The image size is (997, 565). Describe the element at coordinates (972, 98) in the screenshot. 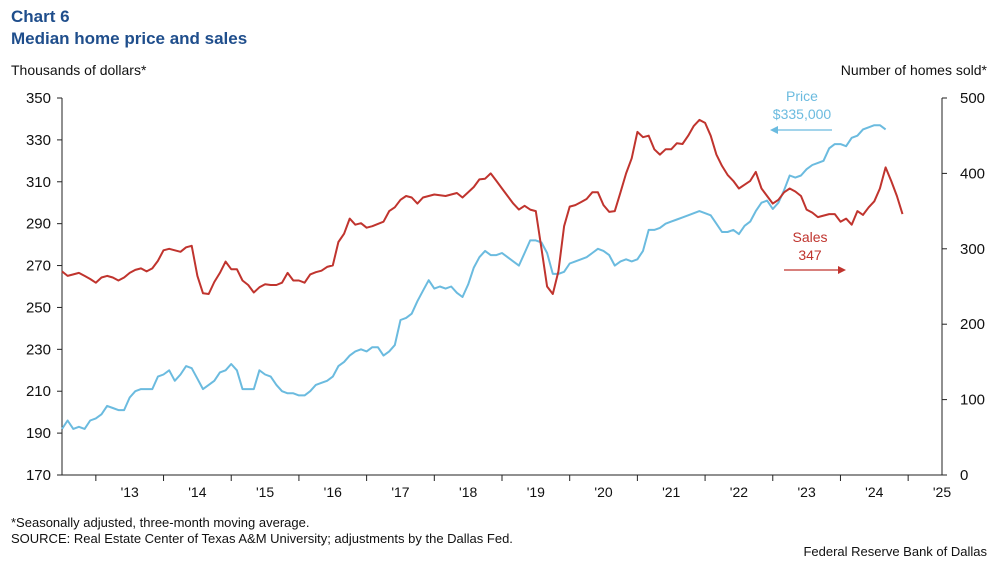

I see `right-tick-label: 500` at that location.